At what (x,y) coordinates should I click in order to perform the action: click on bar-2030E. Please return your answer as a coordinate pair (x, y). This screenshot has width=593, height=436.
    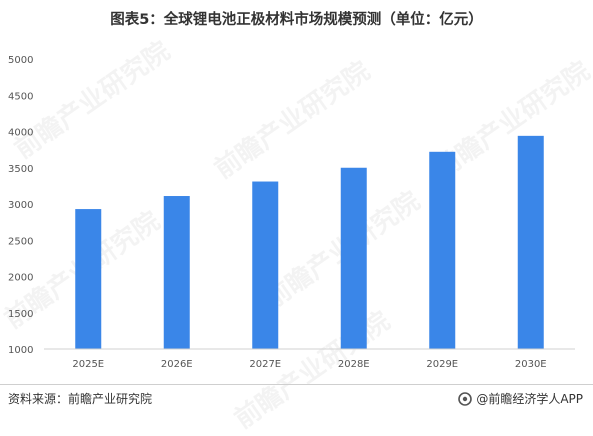
    Looking at the image, I should click on (530, 242).